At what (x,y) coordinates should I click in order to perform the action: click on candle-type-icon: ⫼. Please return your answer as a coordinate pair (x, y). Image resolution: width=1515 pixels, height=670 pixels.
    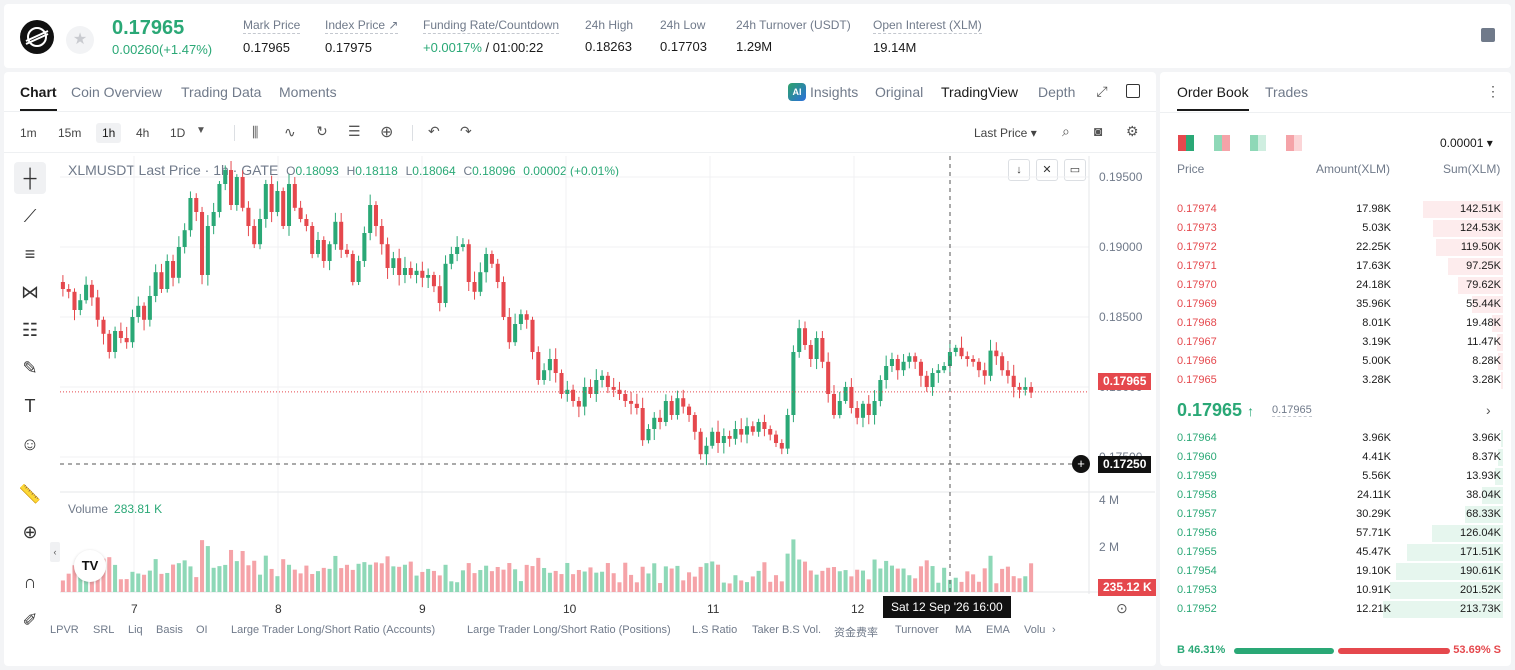
    Looking at the image, I should click on (255, 132).